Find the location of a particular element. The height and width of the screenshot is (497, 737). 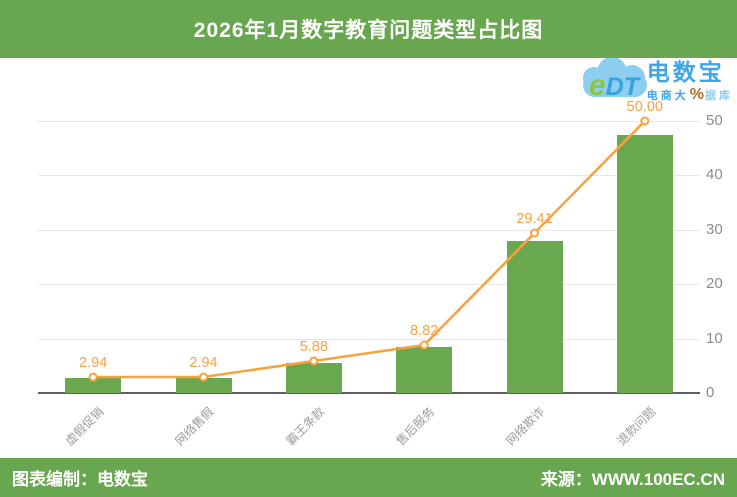

brand-logo: eDT 电数宝 电商大%据库 is located at coordinates (658, 84).